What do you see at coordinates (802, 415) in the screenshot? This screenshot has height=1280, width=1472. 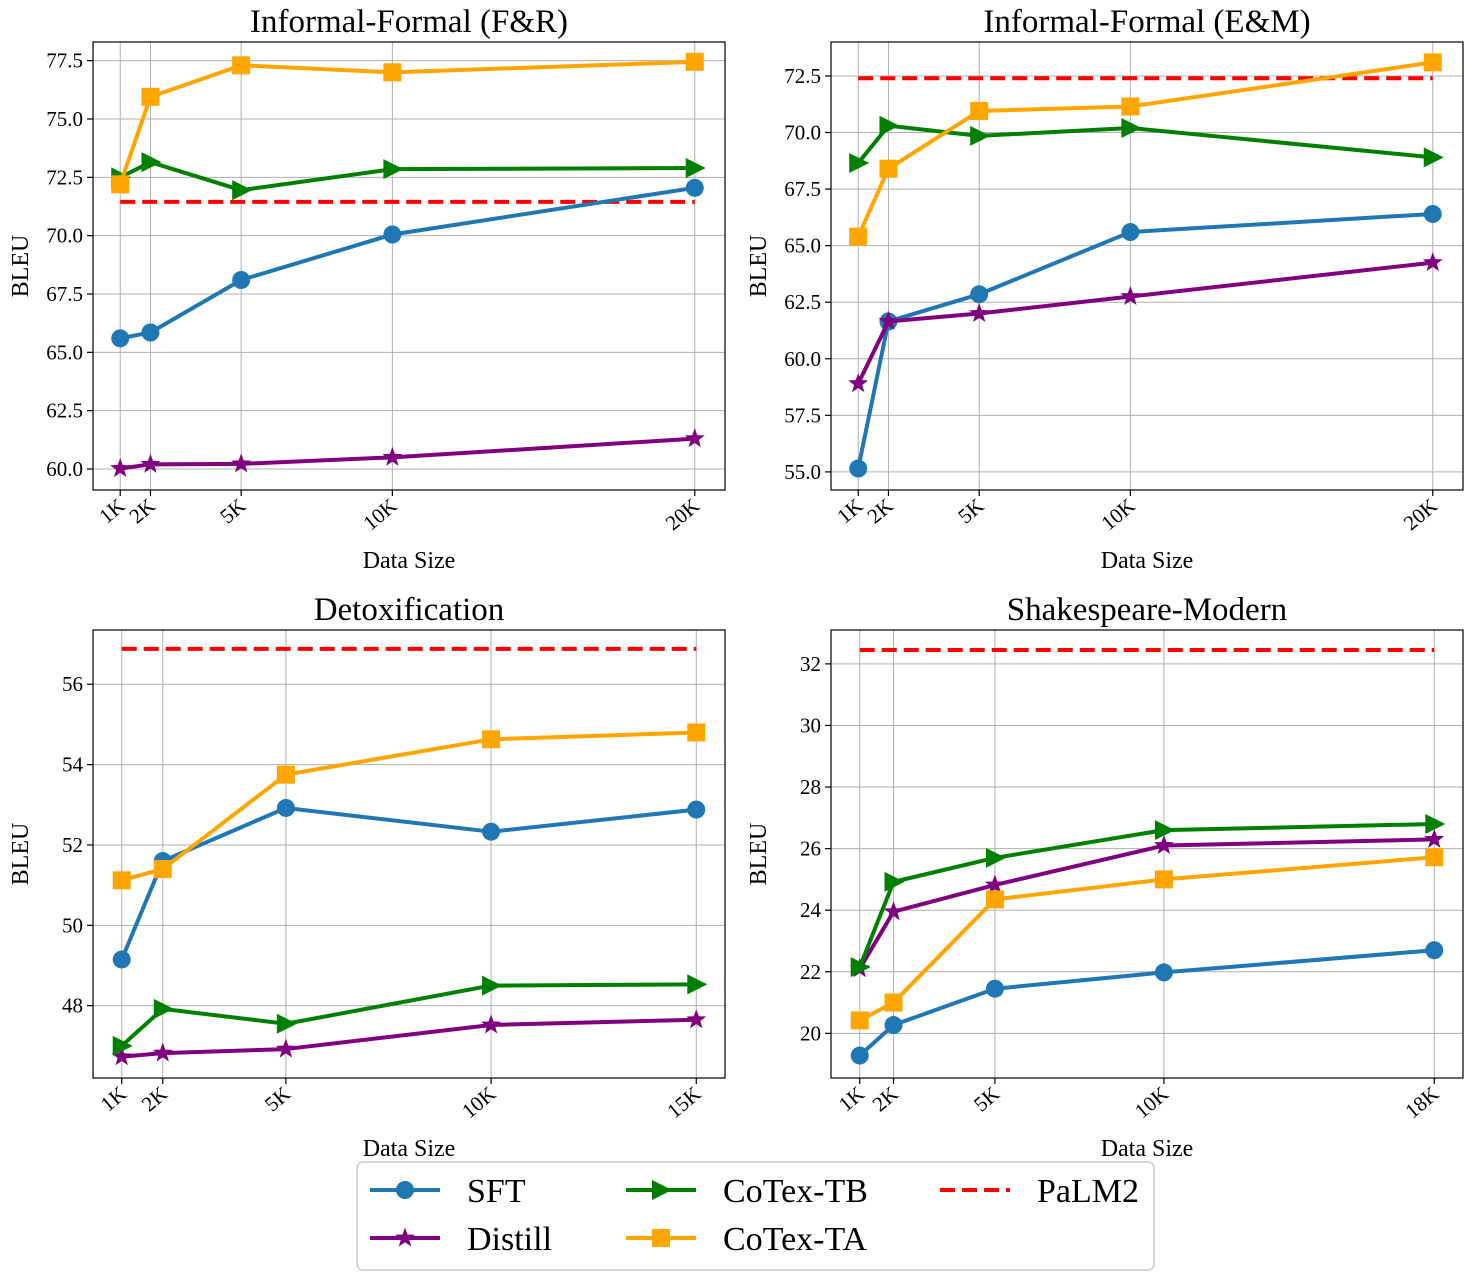 I see `y-tick-label: 57.5` at bounding box center [802, 415].